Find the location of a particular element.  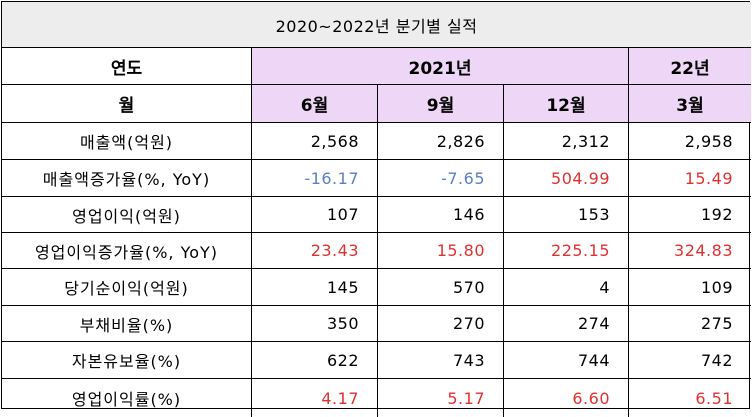

value-cell: -7.65 is located at coordinates (441, 178).